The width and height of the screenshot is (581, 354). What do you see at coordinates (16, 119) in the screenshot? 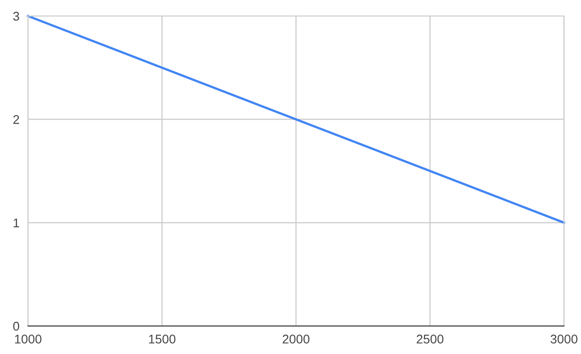
I see `y-tick-label: 2` at bounding box center [16, 119].